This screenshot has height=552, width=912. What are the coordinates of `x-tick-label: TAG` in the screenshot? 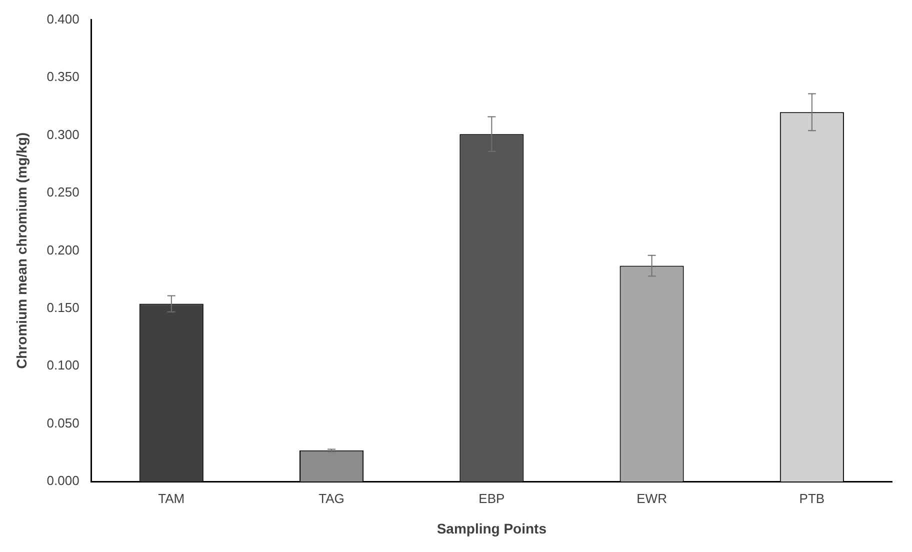 It's located at (331, 498).